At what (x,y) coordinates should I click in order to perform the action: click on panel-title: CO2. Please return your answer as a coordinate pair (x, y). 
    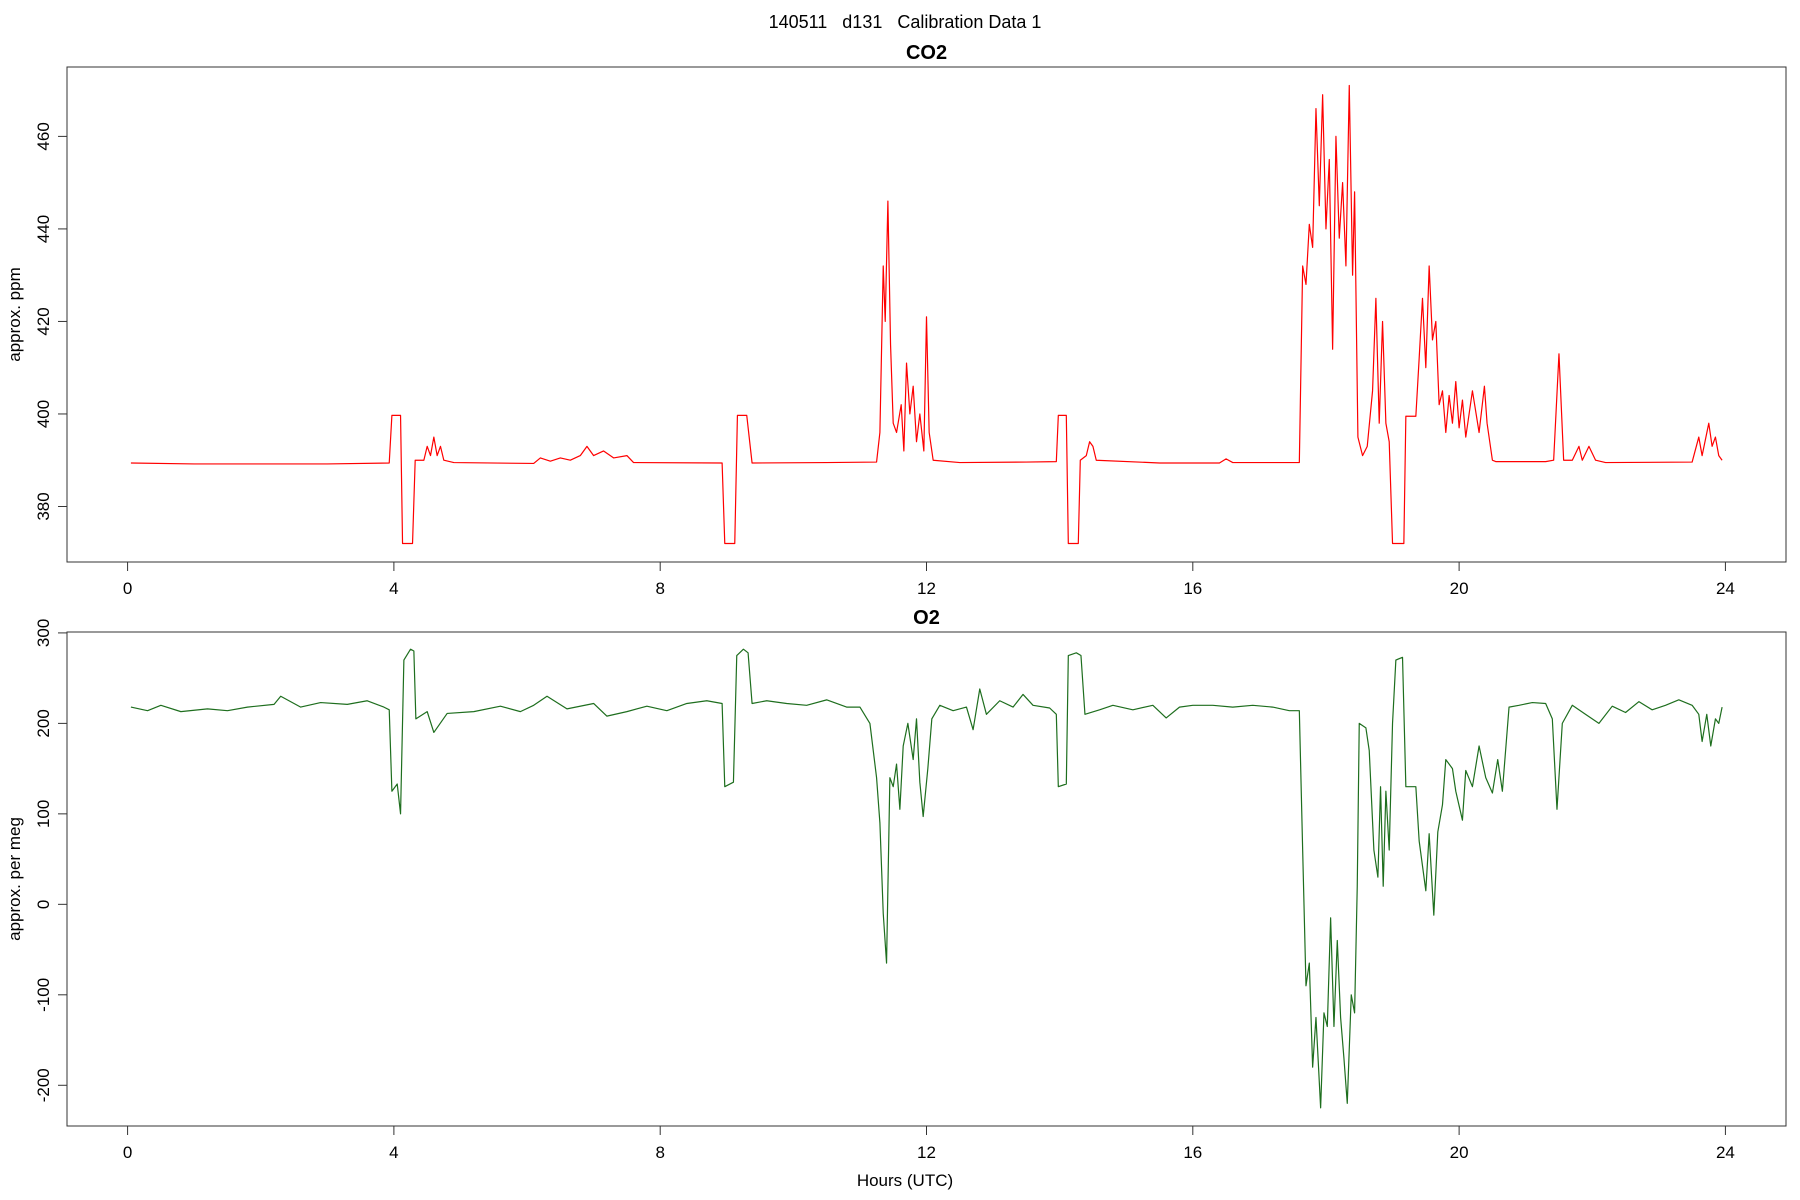
    Looking at the image, I should click on (926, 53).